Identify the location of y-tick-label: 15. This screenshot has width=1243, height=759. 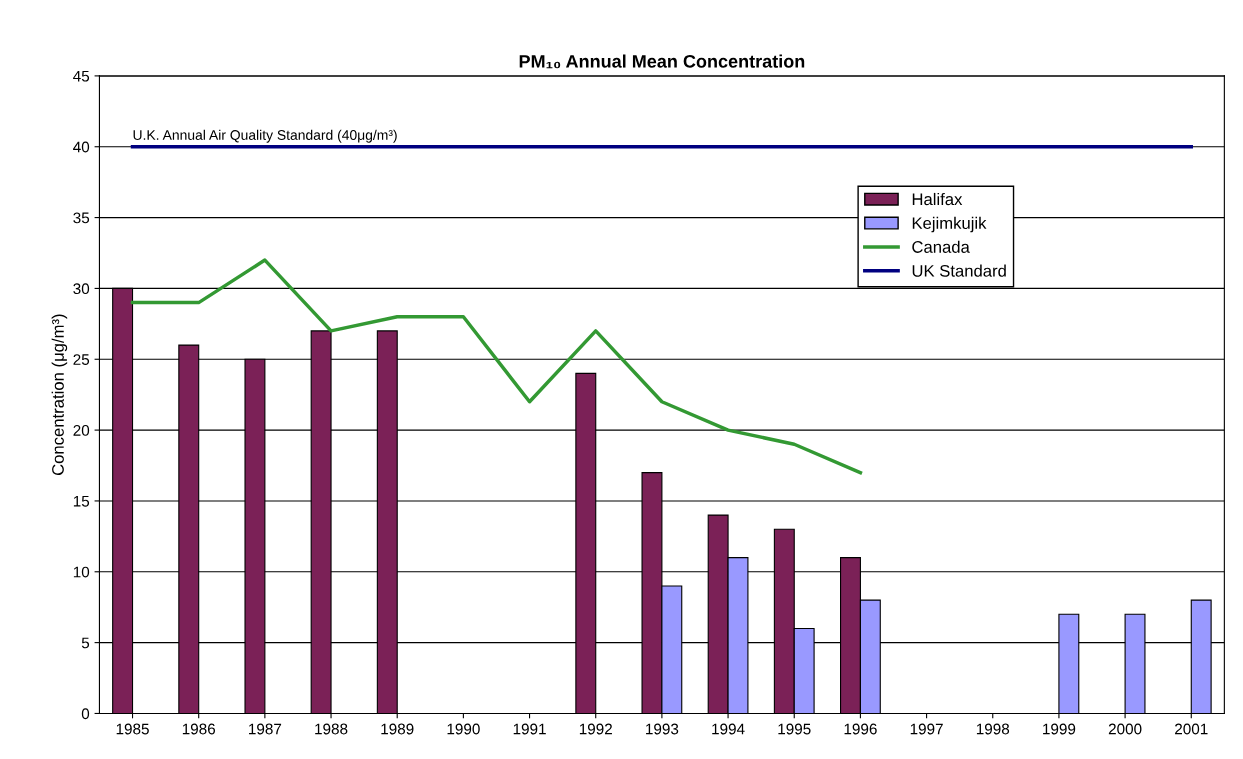
(81, 501).